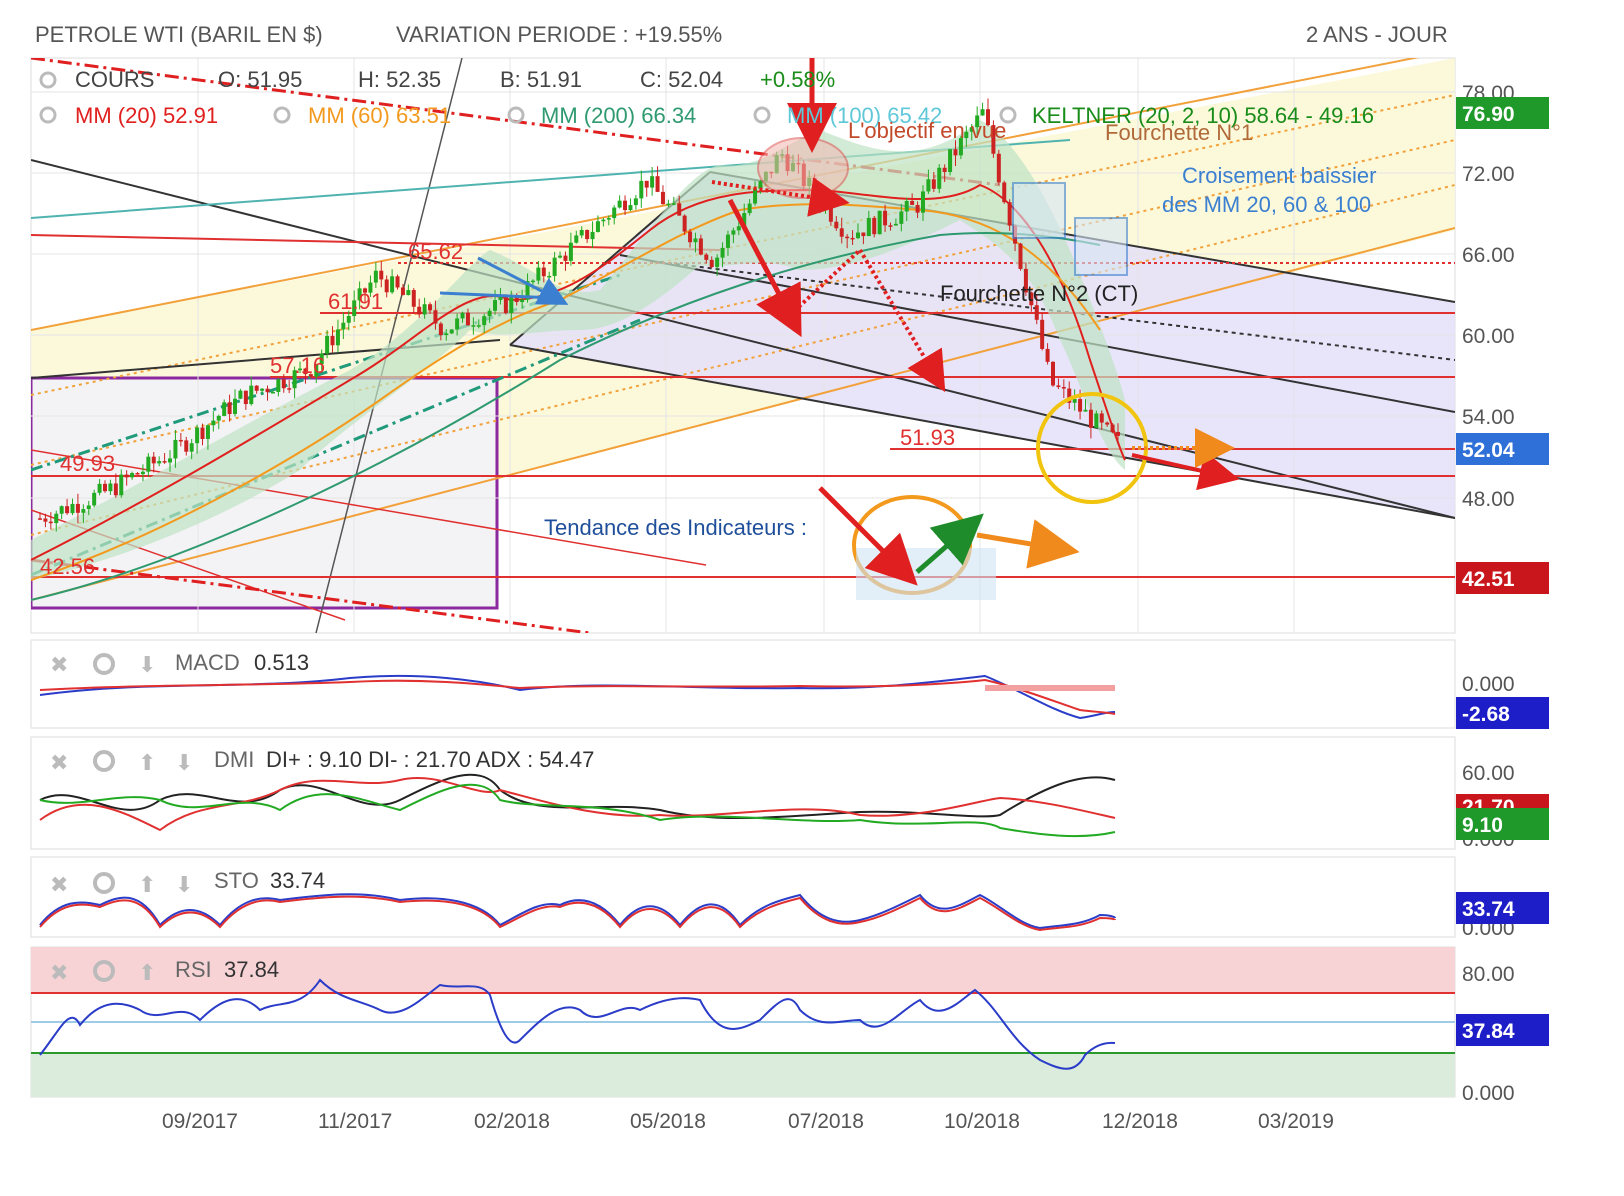 The width and height of the screenshot is (1624, 1196). Describe the element at coordinates (743, 970) in the screenshot. I see `rsi-overbought-zone` at that location.